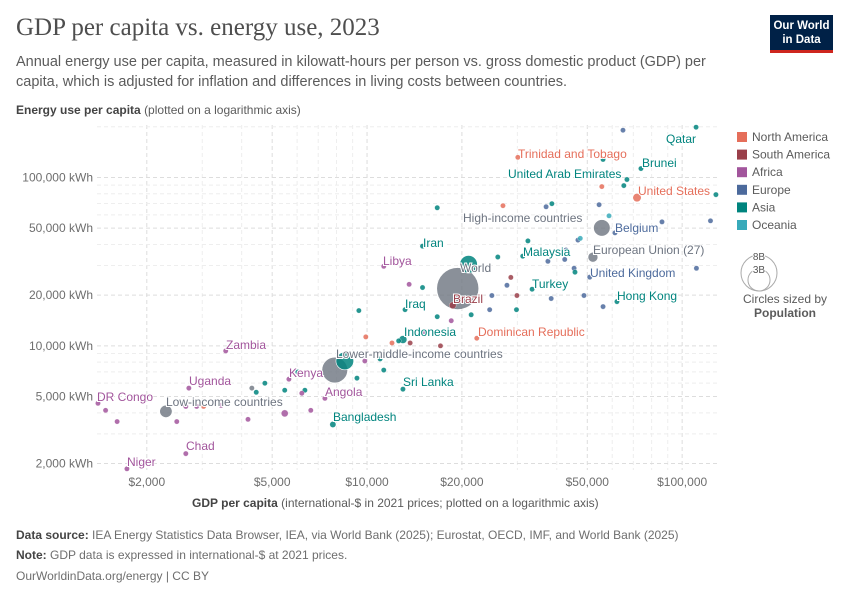 This screenshot has width=850, height=600. What do you see at coordinates (127, 469) in the screenshot?
I see `niger-point` at bounding box center [127, 469].